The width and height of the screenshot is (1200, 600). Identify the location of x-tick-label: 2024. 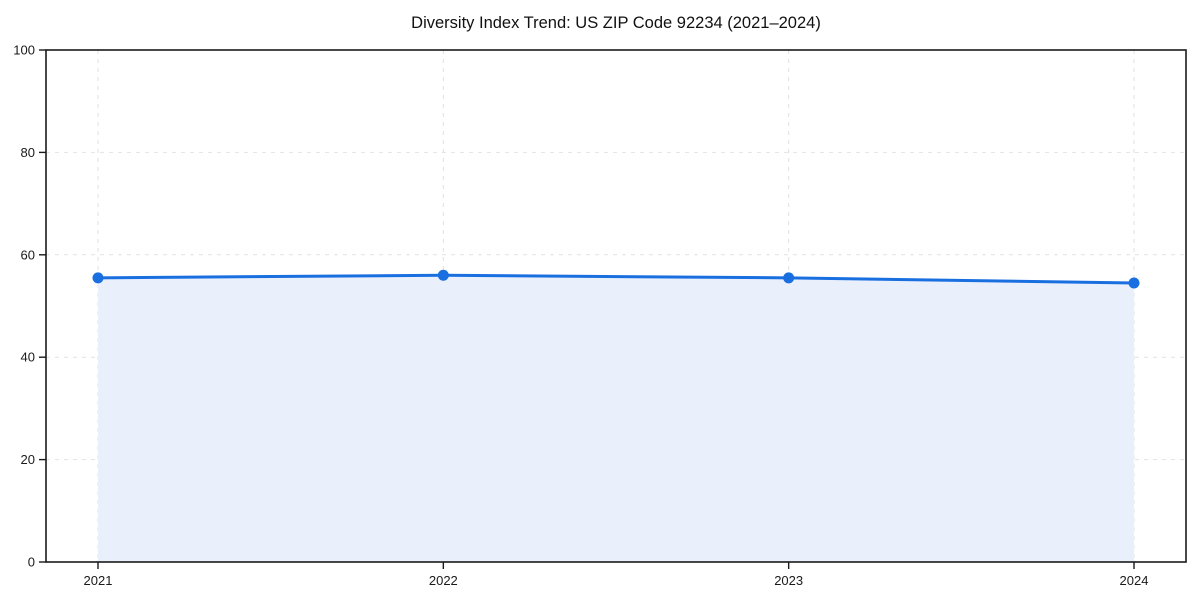
(1134, 580).